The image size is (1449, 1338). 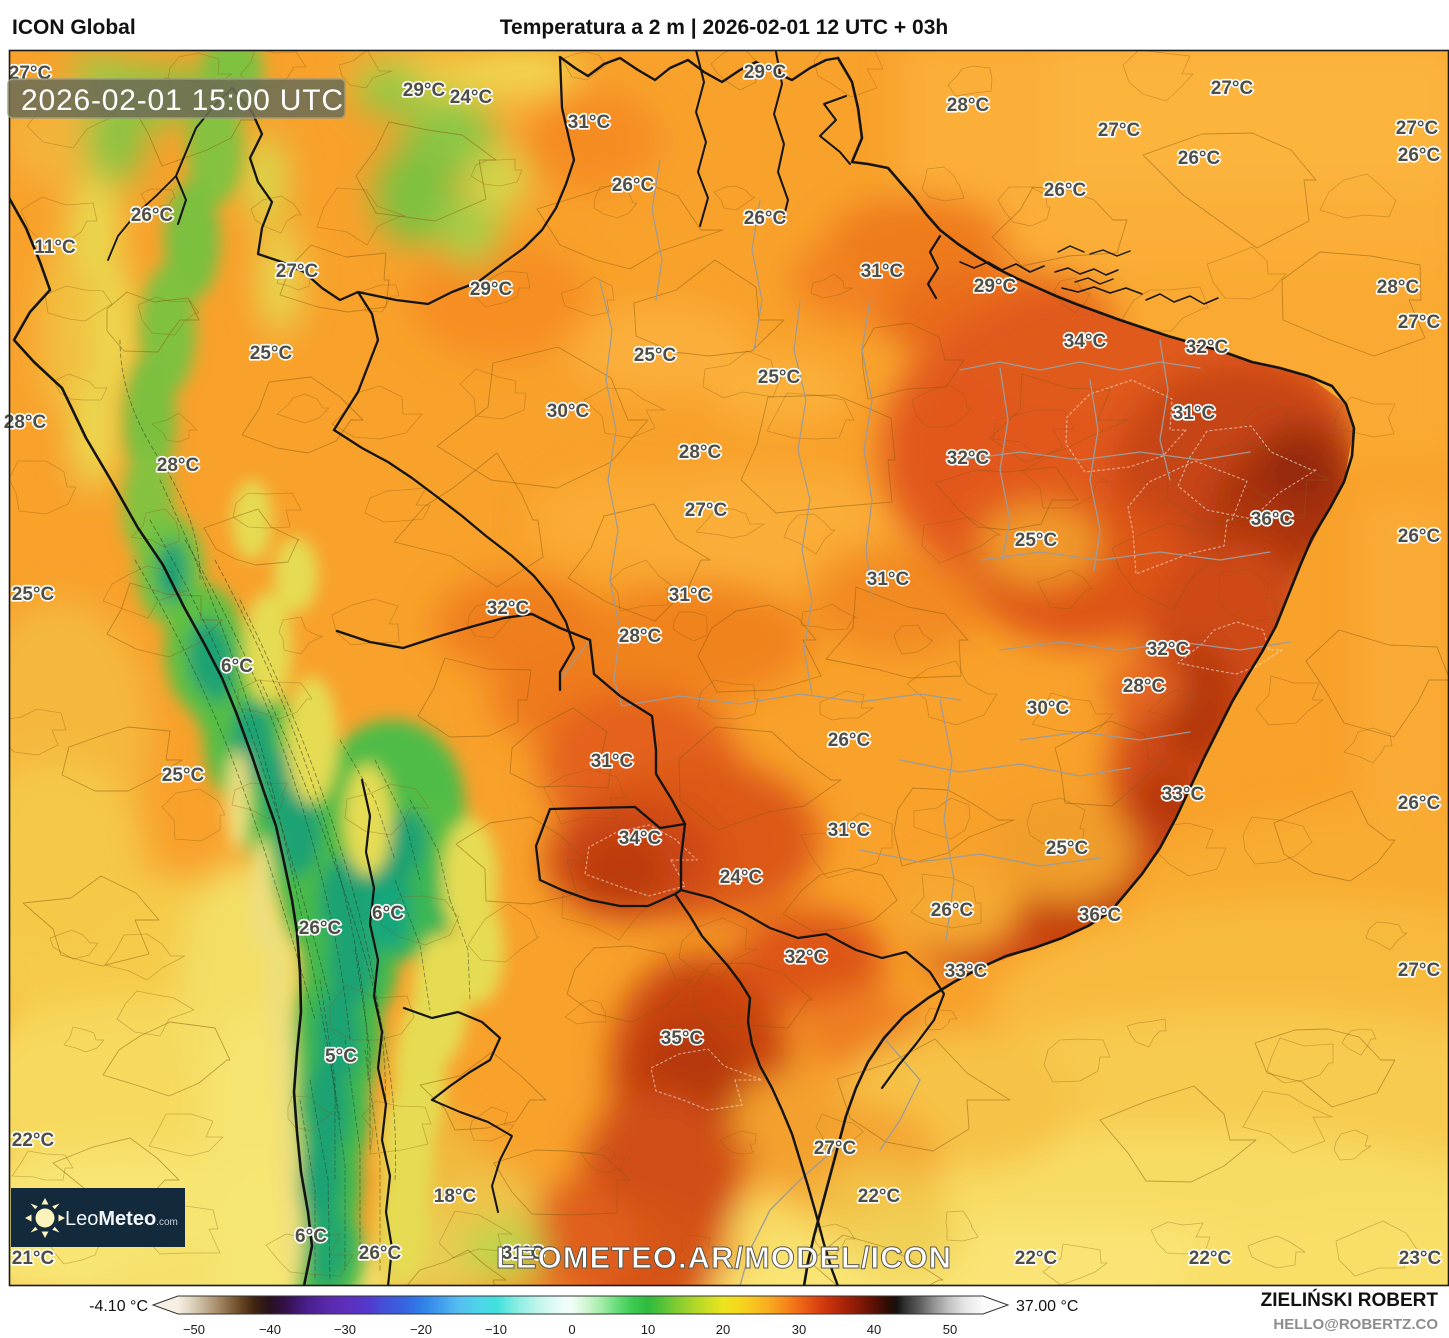 What do you see at coordinates (950, 1329) in the screenshot?
I see `svg-text: 50` at bounding box center [950, 1329].